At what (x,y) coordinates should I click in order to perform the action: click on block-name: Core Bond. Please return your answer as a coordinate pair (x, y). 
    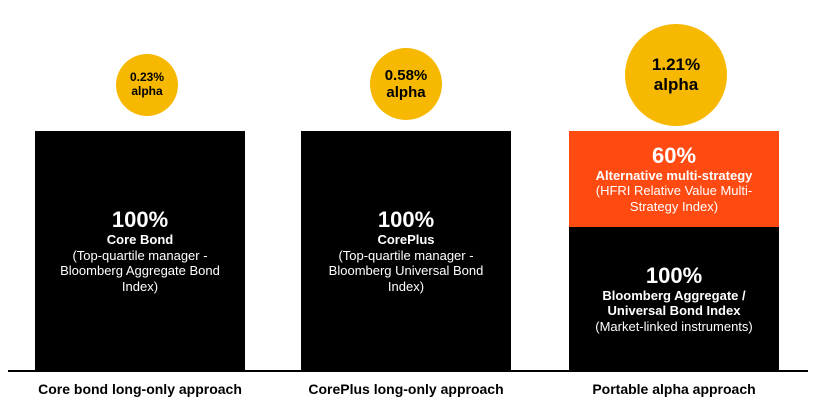
    Looking at the image, I should click on (140, 239).